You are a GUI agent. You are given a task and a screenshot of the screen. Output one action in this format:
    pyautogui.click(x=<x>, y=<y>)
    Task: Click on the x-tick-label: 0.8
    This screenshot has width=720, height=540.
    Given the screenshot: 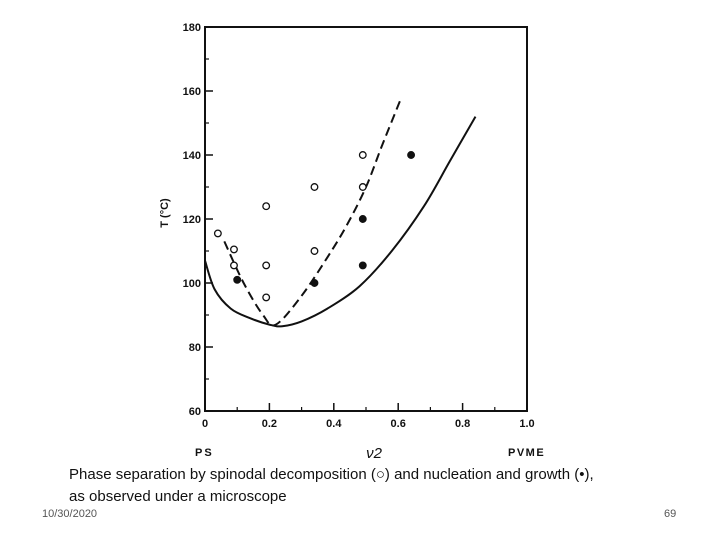 What is the action you would take?
    pyautogui.click(x=462, y=424)
    